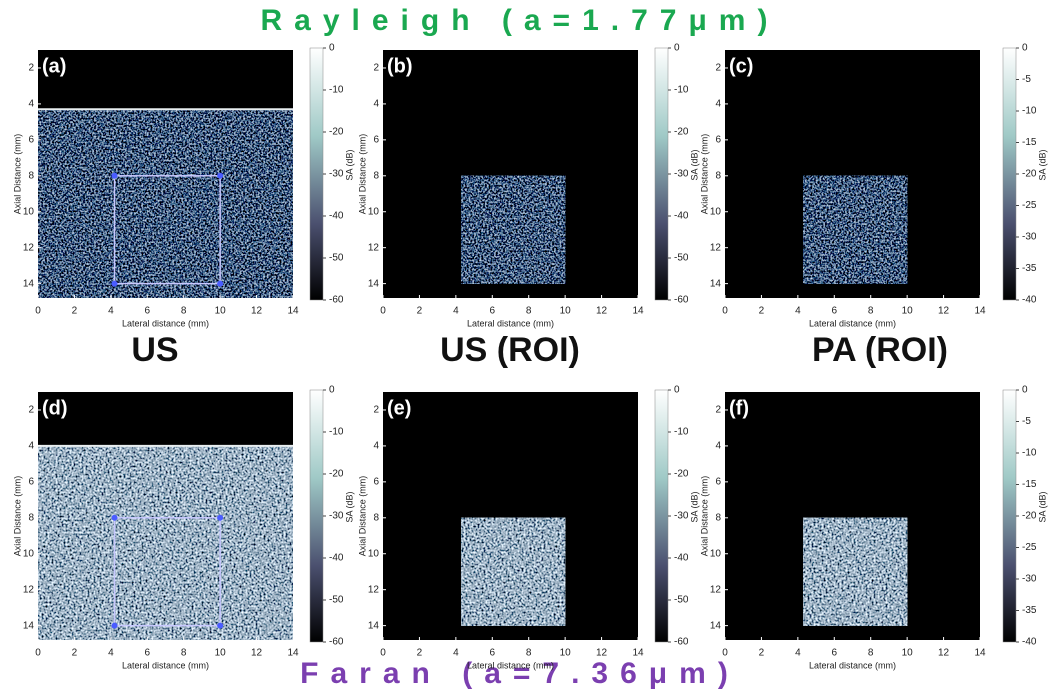  What do you see at coordinates (510, 350) in the screenshot?
I see `row-label: US (ROI)` at bounding box center [510, 350].